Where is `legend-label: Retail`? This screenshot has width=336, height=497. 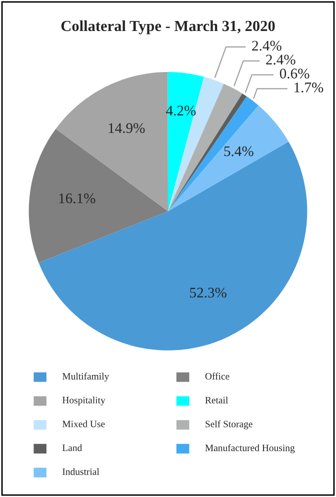
legend-label: Retail is located at coordinates (216, 400).